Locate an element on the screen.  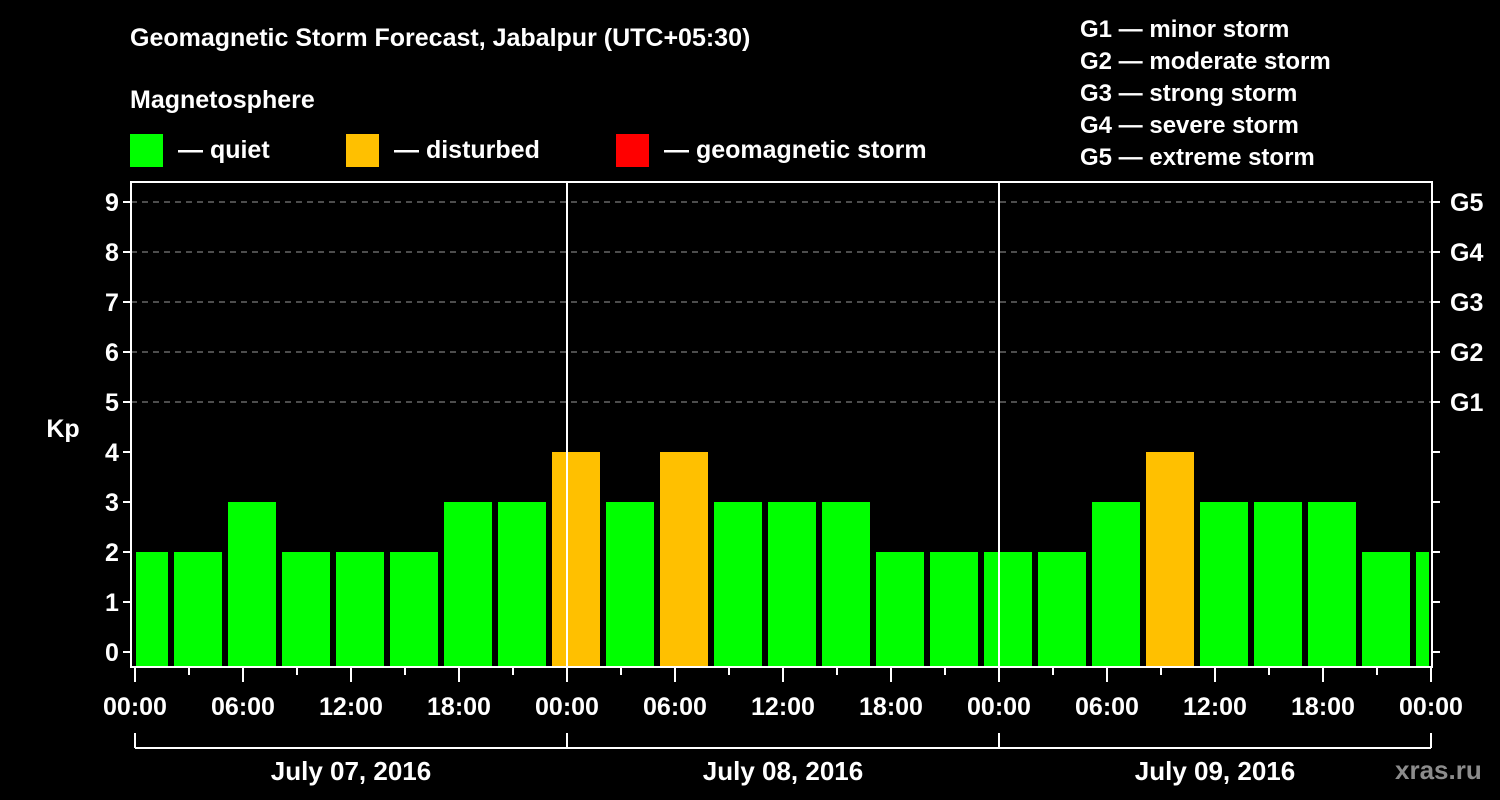
y-tick-label: 6 is located at coordinates (112, 353).